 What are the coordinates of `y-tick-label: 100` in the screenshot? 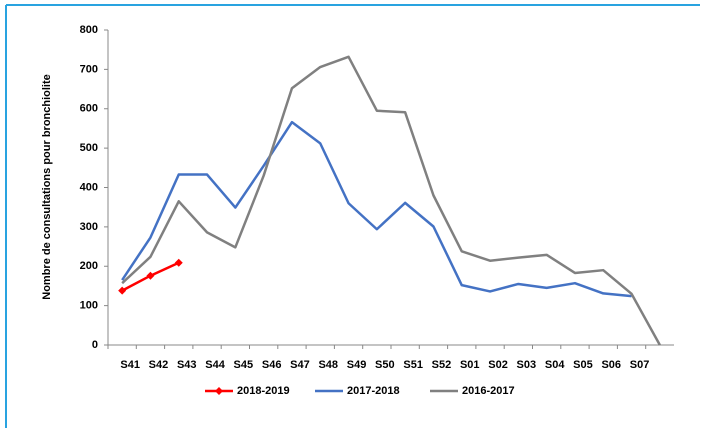 It's located at (89, 306).